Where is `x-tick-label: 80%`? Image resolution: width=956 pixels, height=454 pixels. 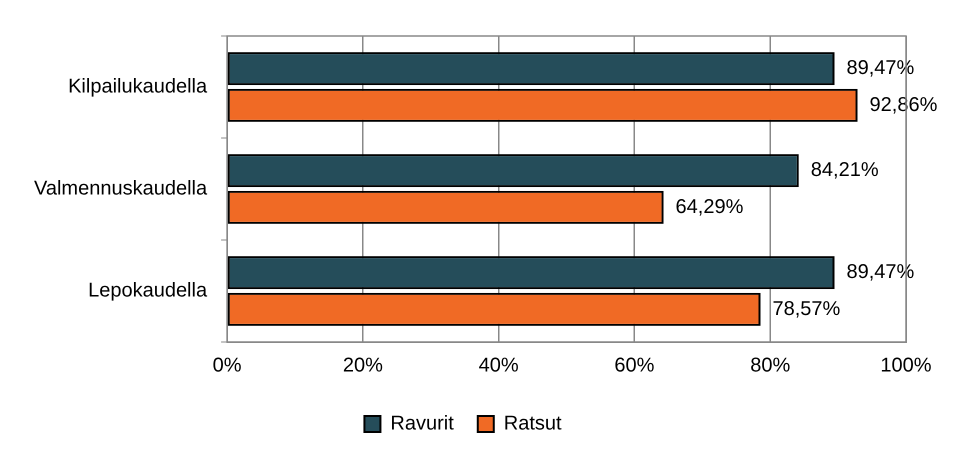
x-tick-label: 80% is located at coordinates (770, 365).